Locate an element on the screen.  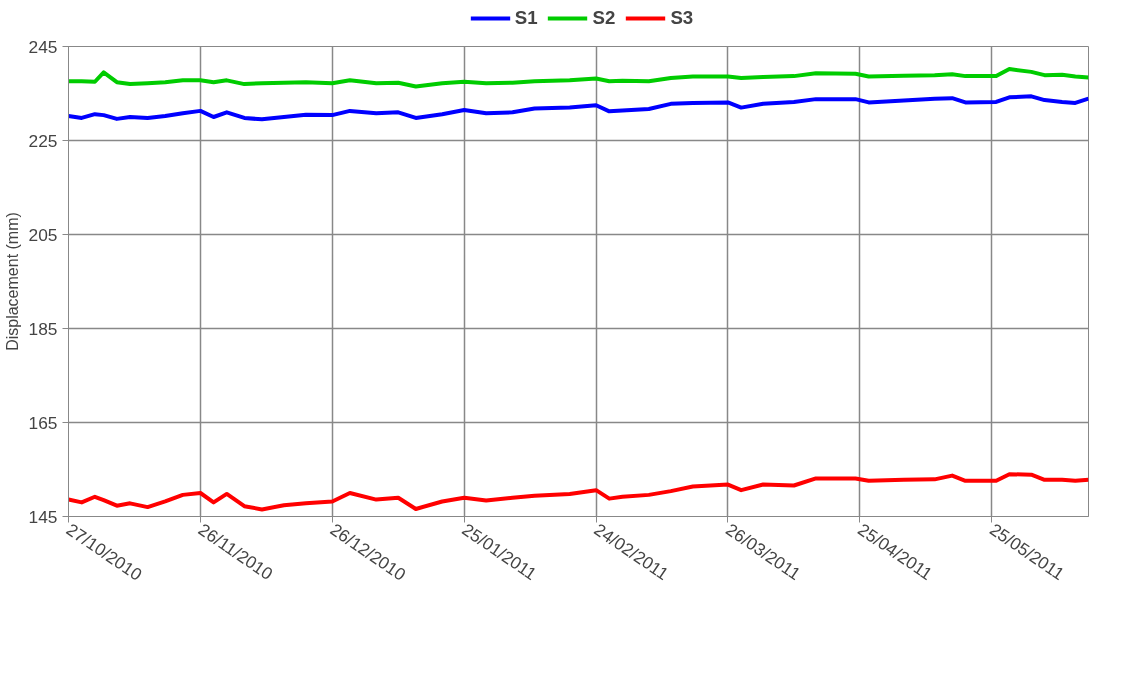
legend-label: S3 is located at coordinates (682, 18).